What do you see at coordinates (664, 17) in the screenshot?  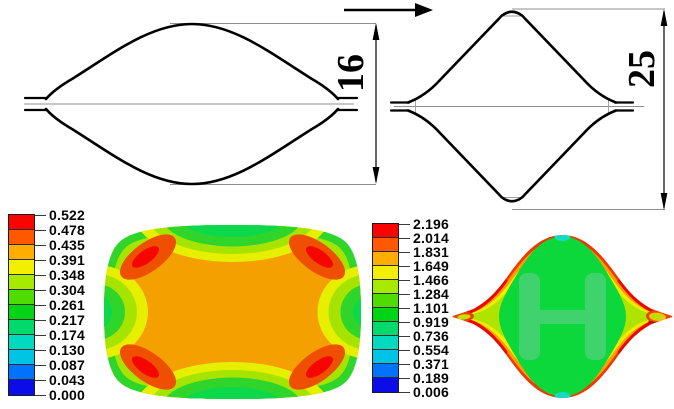 I see `dimension-arrowhead-up-icon` at bounding box center [664, 17].